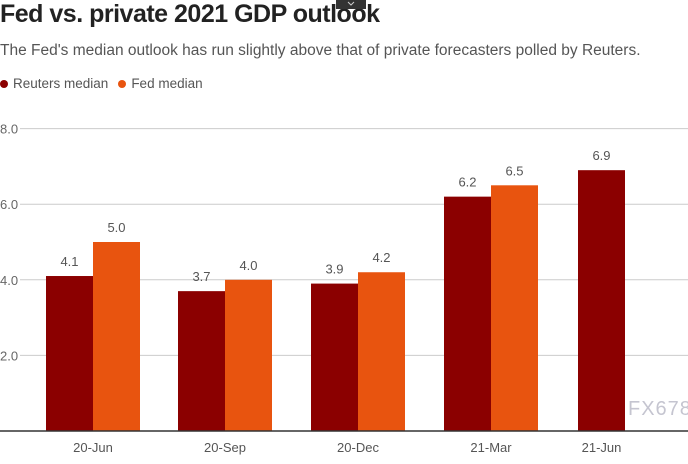  I want to click on data-label: 4.0, so click(248, 265).